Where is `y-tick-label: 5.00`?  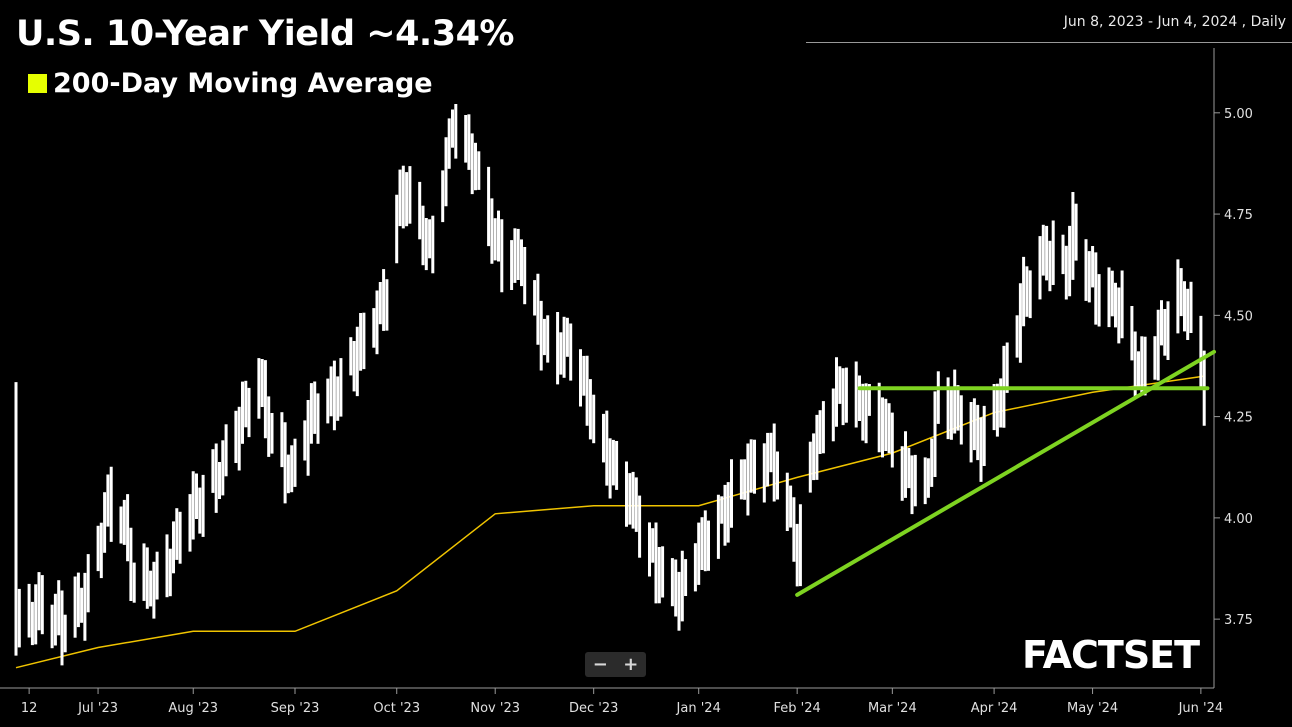 y-tick-label: 5.00 is located at coordinates (1238, 114).